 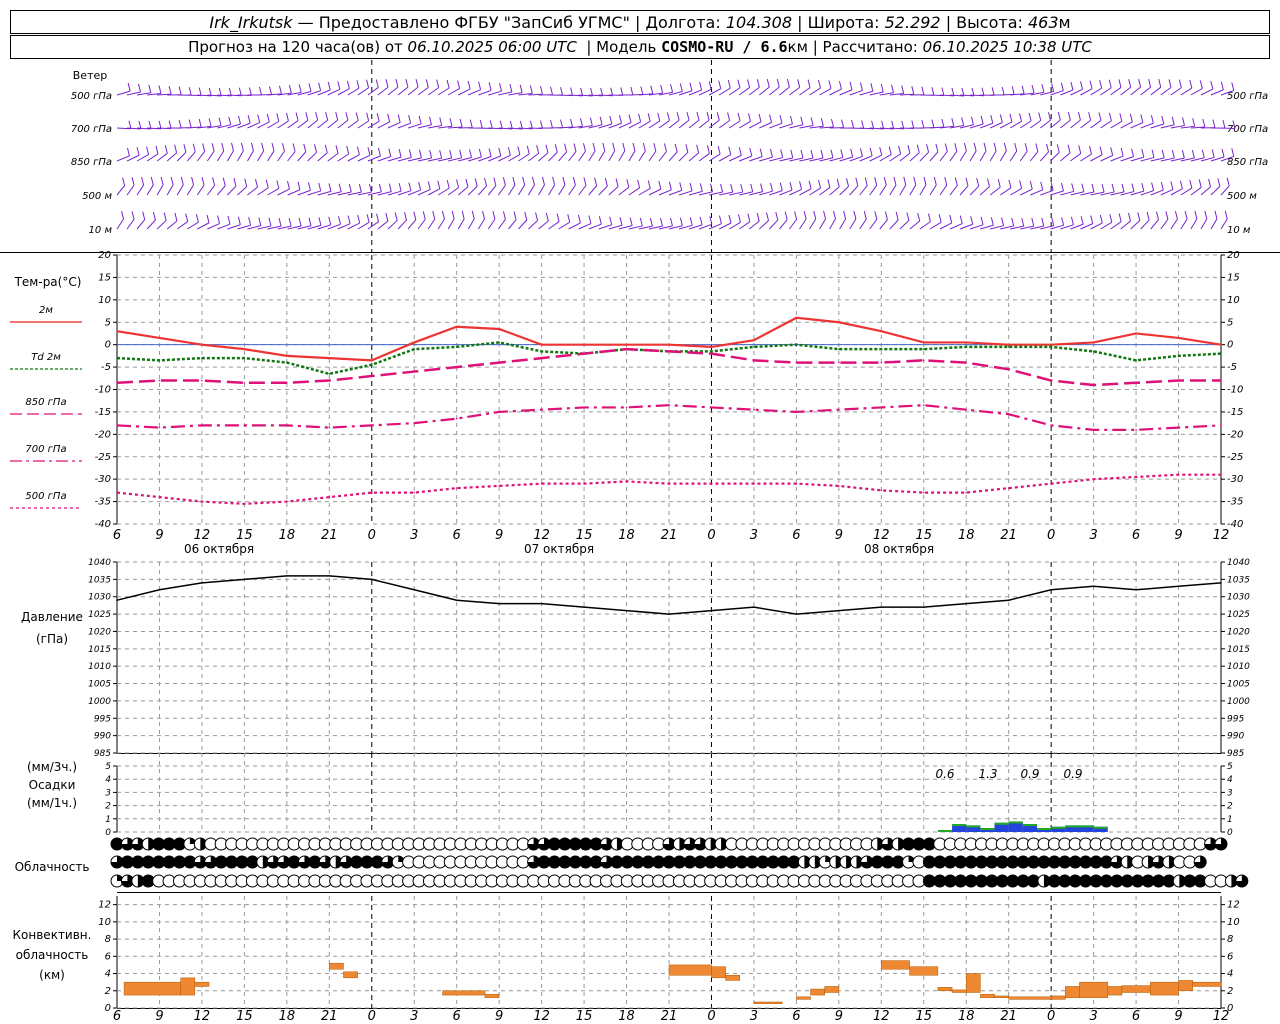 I want to click on hour-tick-label: 3, so click(x=754, y=1016).